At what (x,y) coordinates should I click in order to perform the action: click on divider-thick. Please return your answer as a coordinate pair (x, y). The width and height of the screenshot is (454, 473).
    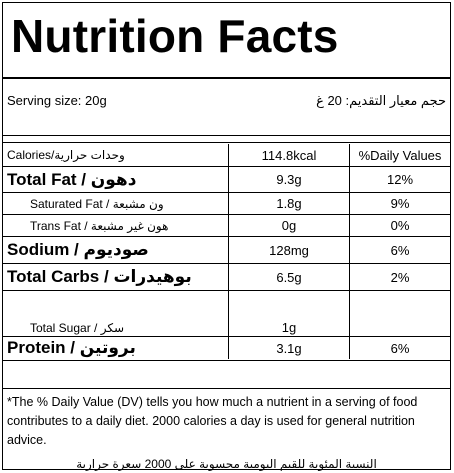
    Looking at the image, I should click on (226, 78).